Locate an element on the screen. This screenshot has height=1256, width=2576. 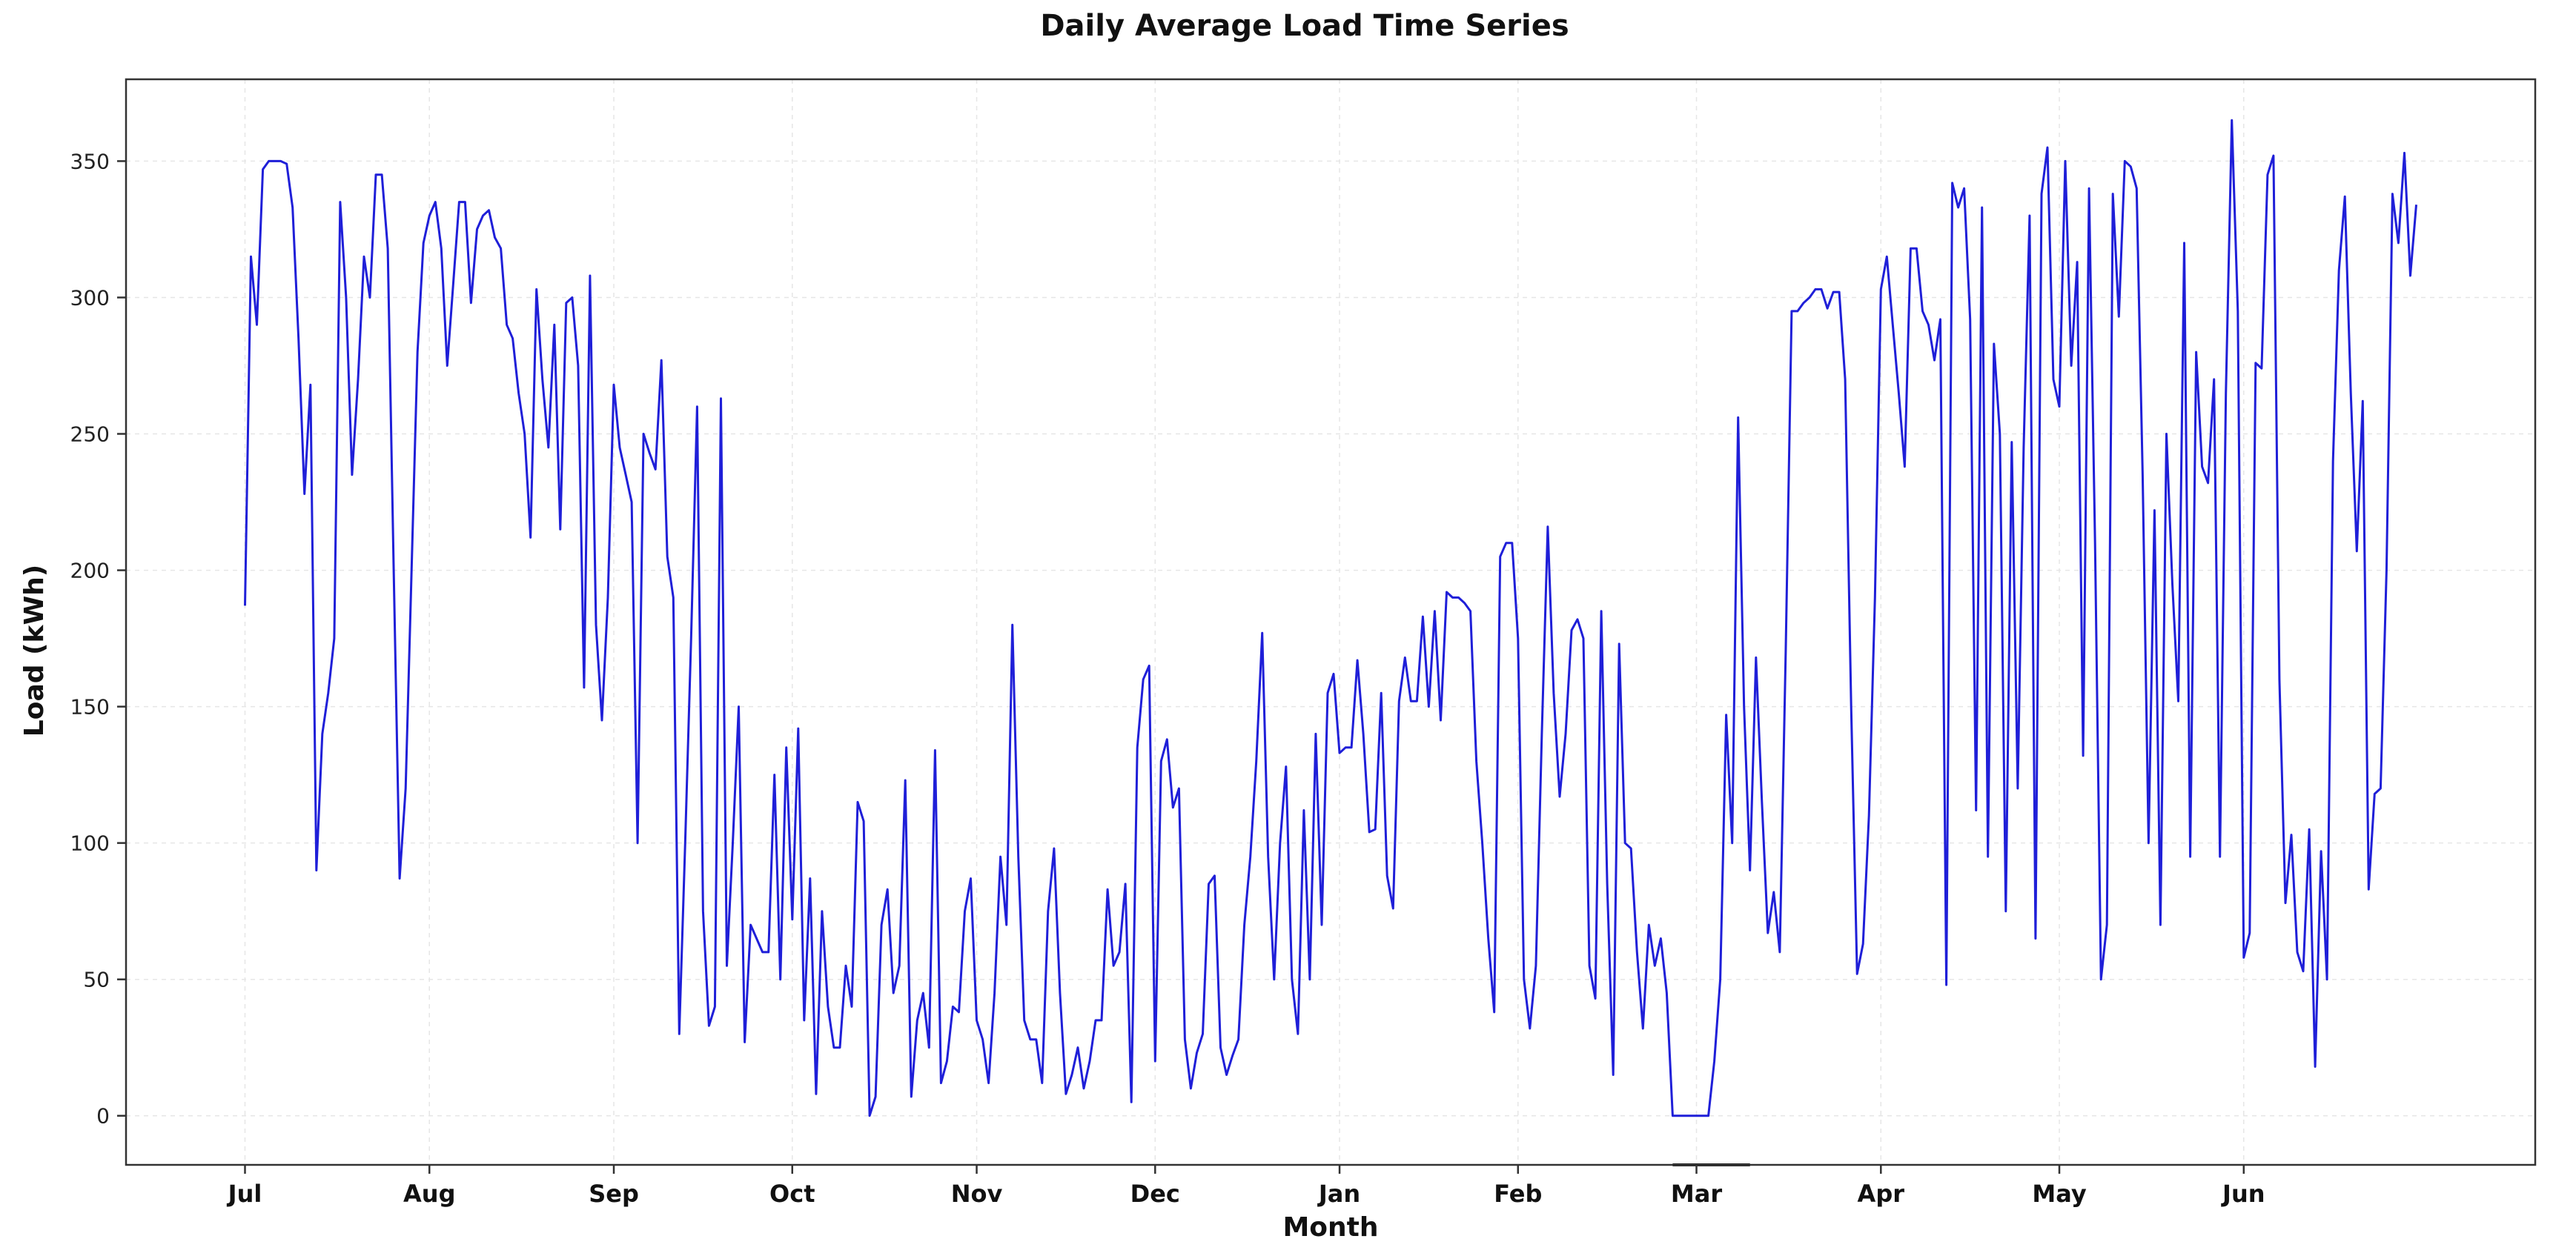
y-tick-label: 150 is located at coordinates (90, 707).